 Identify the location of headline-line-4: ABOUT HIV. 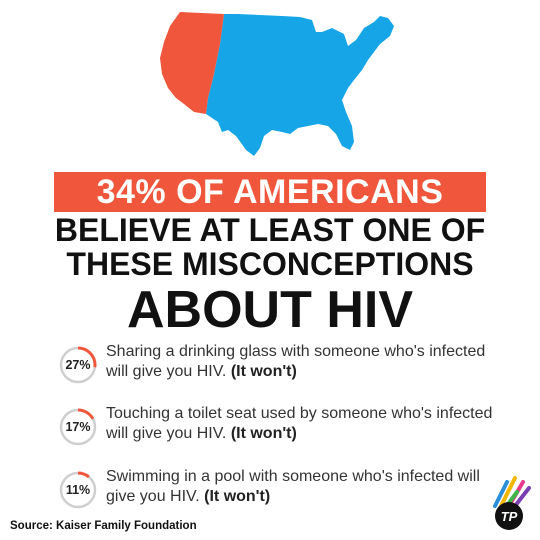
(270, 310).